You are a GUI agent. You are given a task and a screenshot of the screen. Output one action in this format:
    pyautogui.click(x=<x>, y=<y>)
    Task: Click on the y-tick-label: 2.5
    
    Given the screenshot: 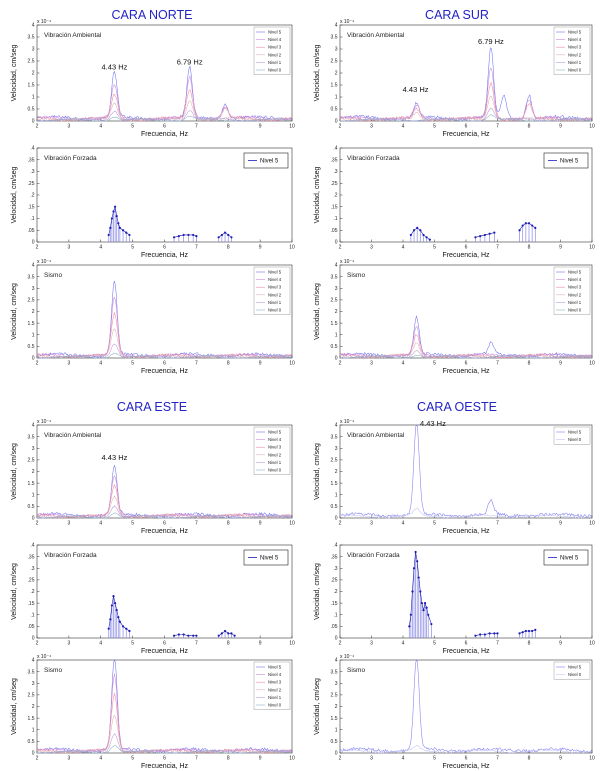 What is the action you would take?
    pyautogui.click(x=334, y=461)
    